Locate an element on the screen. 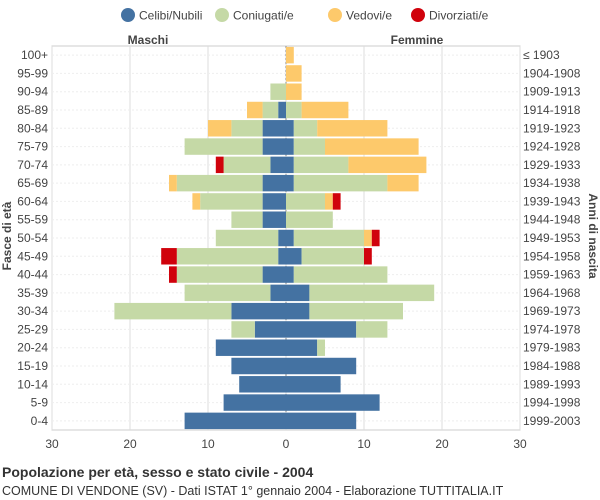 Image resolution: width=600 pixels, height=500 pixels. age-group-label: 15-19 is located at coordinates (32, 366).